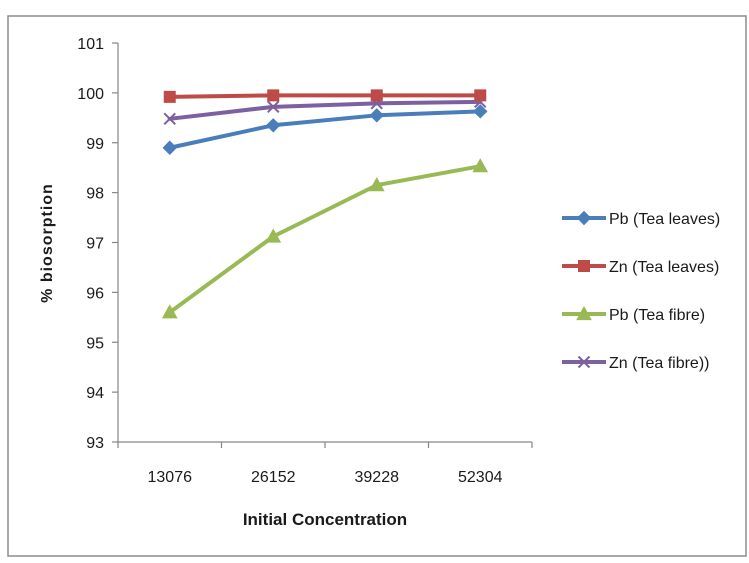 The width and height of the screenshot is (749, 563). I want to click on x-tick-label: 52304, so click(480, 477).